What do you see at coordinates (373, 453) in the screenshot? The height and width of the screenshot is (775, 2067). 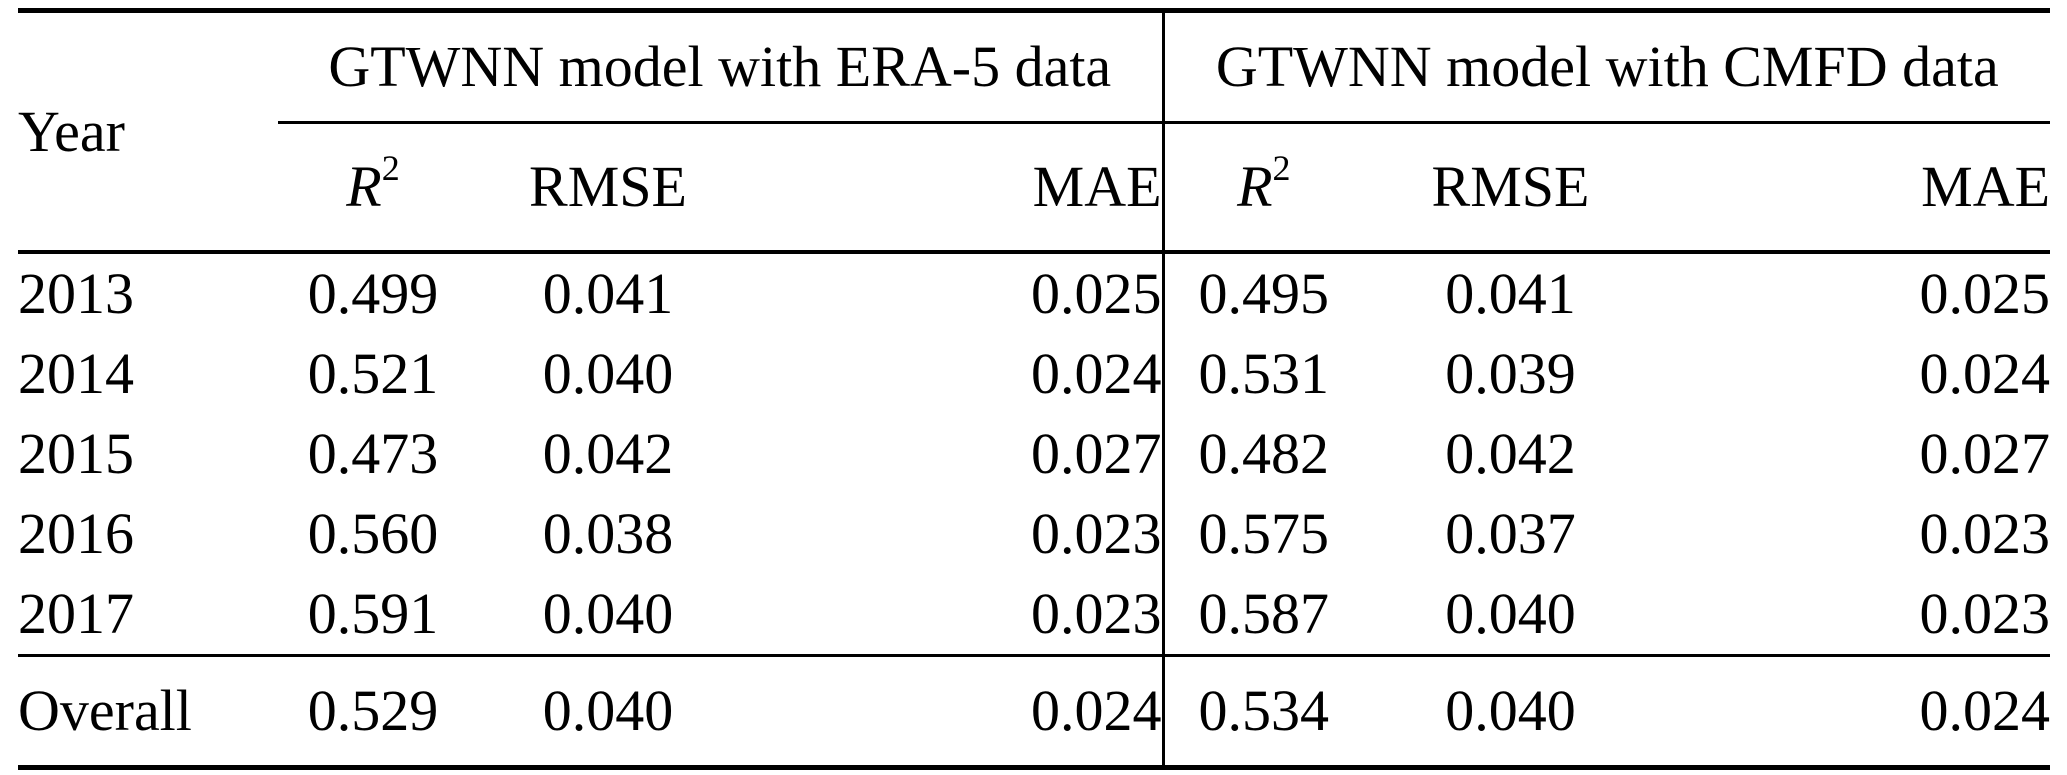 I see `era5-r2-cell: 0.473` at bounding box center [373, 453].